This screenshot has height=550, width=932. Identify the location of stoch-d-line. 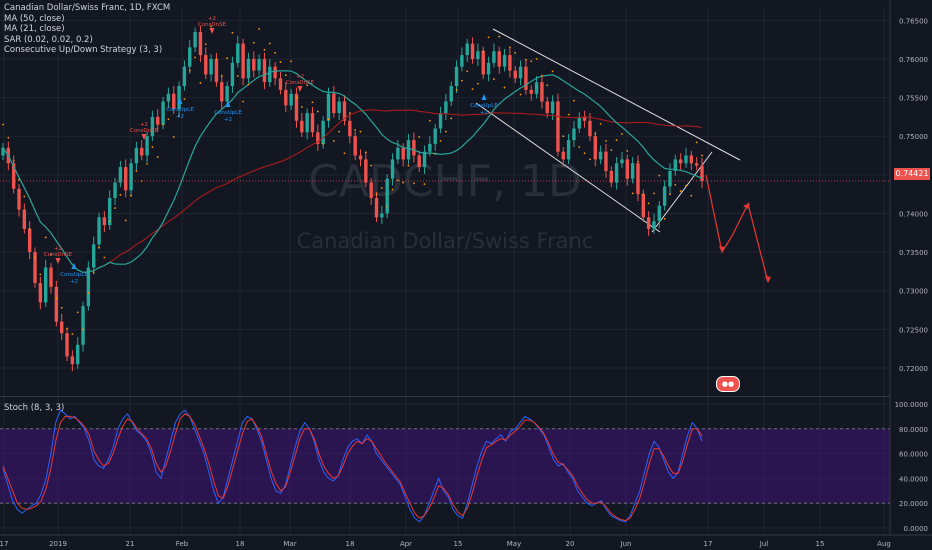
(352, 467).